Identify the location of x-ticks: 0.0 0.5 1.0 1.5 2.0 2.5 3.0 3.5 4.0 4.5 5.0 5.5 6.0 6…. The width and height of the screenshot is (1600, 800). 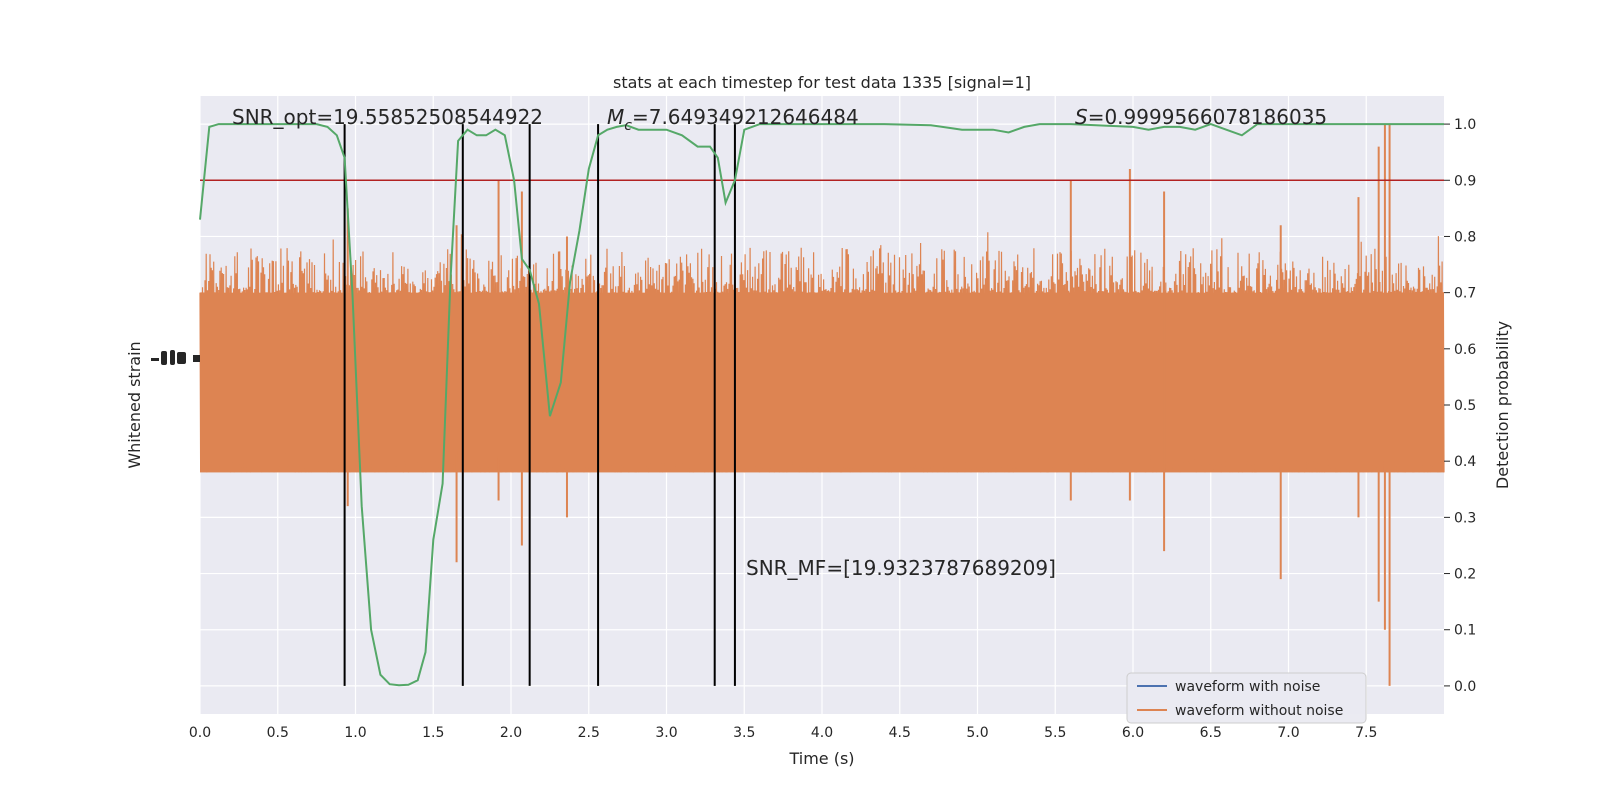
(783, 733).